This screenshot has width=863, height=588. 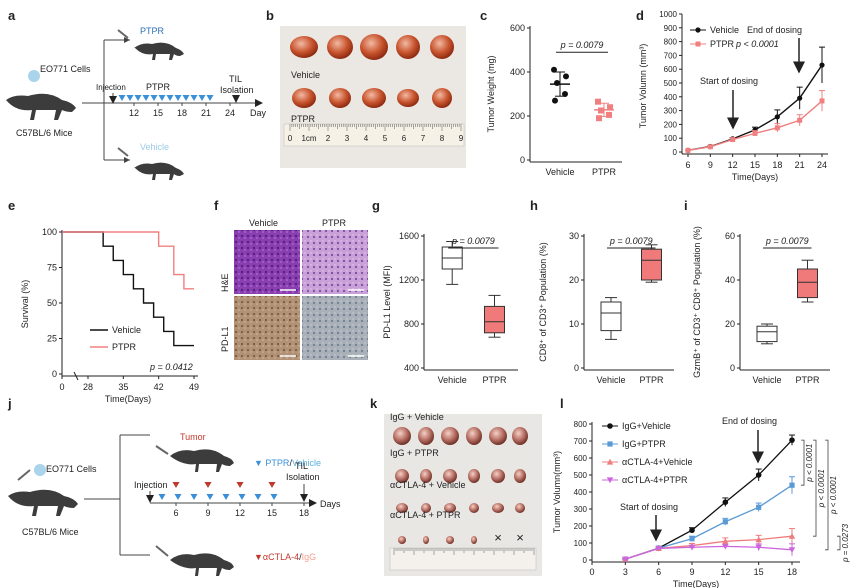 What do you see at coordinates (387, 302) in the screenshot?
I see `y-axis-label: PD-L1 Level (MFI)` at bounding box center [387, 302].